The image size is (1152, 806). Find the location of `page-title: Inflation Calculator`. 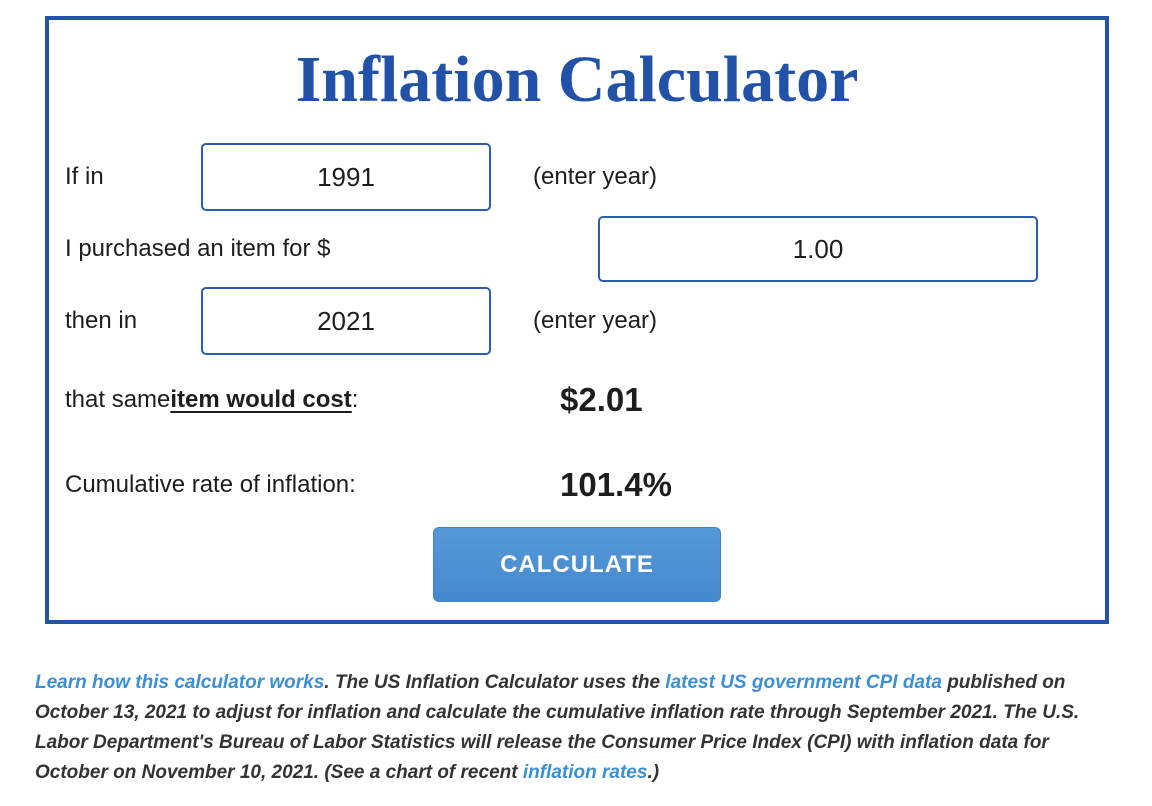

page-title: Inflation Calculator is located at coordinates (577, 79).